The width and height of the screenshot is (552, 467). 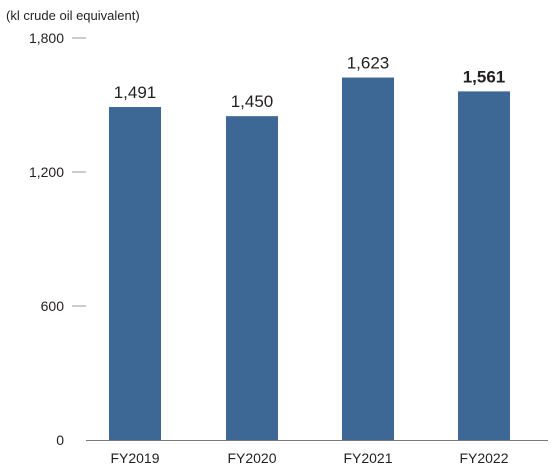 What do you see at coordinates (73, 15) in the screenshot?
I see `unit-label: (kl crude oil equivalent)` at bounding box center [73, 15].